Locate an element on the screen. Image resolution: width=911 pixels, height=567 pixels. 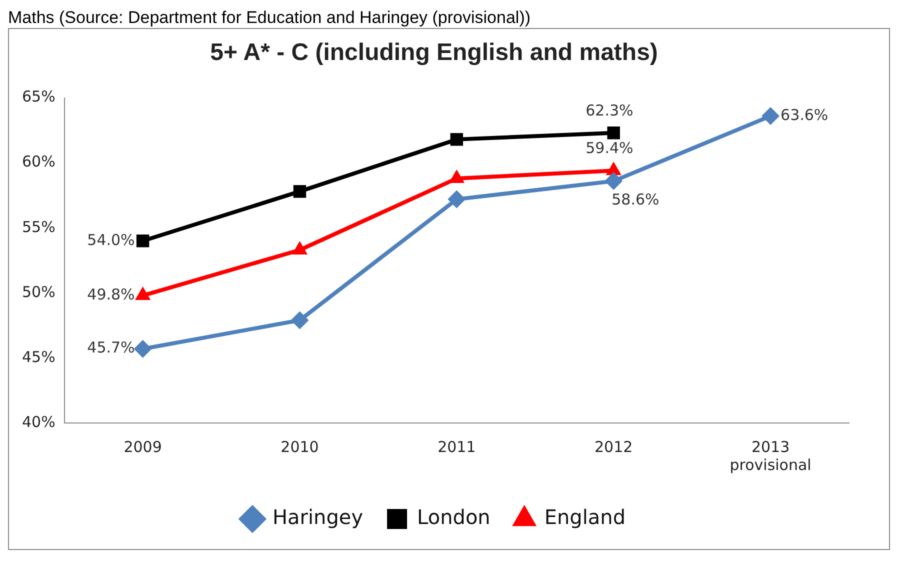
y-tick-label: 65% is located at coordinates (39, 97).